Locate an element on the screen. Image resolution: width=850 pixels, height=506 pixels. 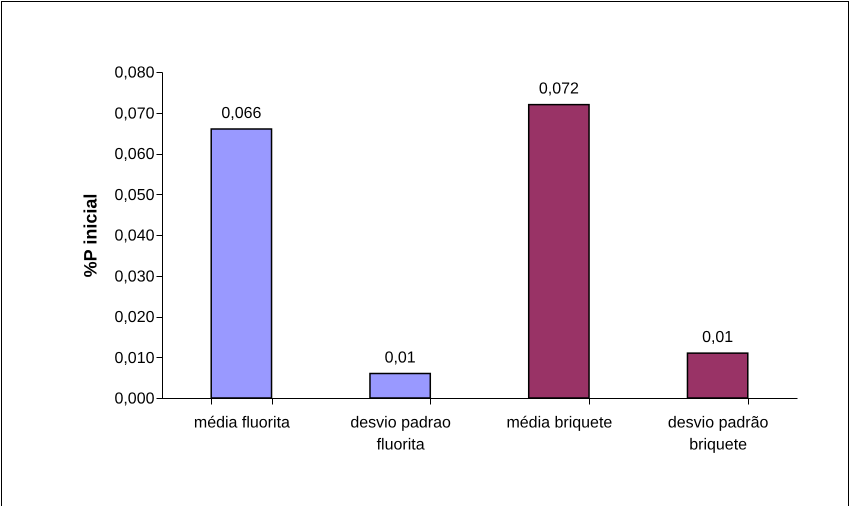
y-tick-label: 0,020 is located at coordinates (134, 317).